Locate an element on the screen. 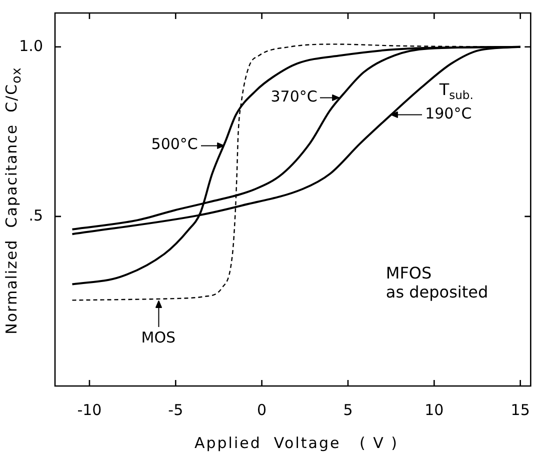  x-tick-label: -10 is located at coordinates (89, 409).